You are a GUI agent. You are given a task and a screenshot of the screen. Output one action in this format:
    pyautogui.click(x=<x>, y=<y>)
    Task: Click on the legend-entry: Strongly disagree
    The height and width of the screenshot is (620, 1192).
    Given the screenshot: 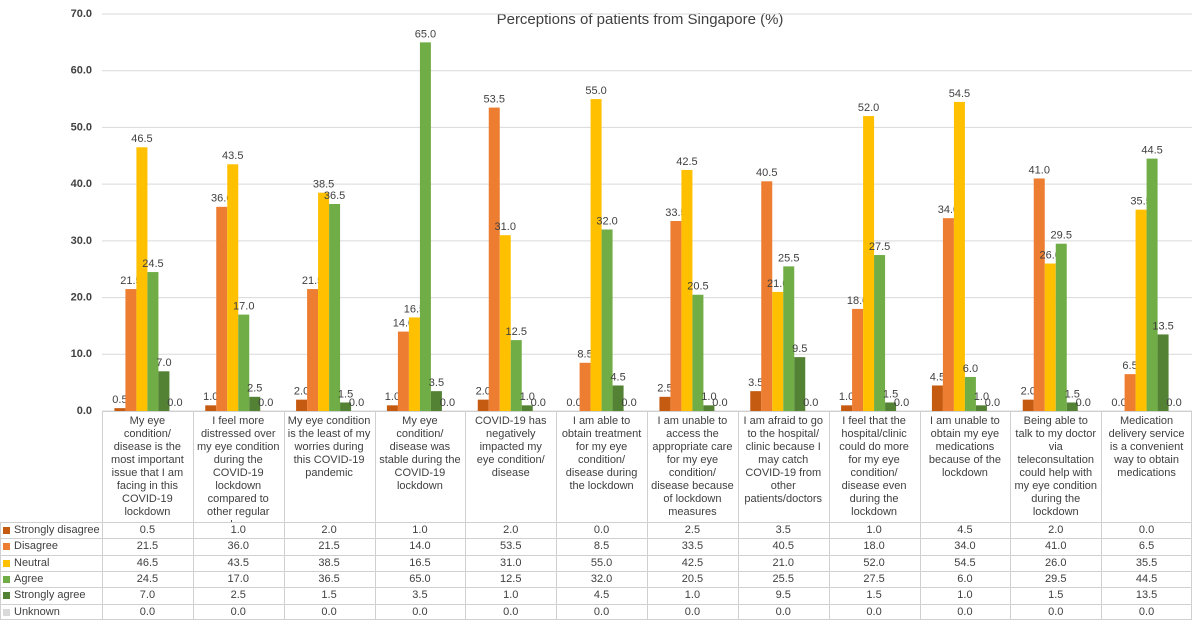 What is the action you would take?
    pyautogui.click(x=51, y=530)
    